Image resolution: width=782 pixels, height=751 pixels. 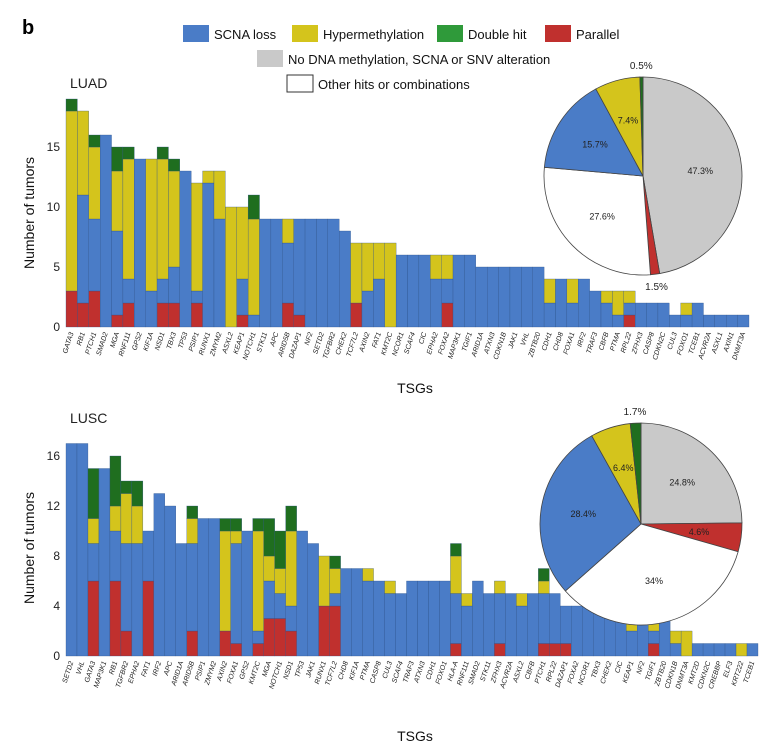 What do you see at coordinates (497, 34) in the screenshot?
I see `legend-label-double: Double hit` at bounding box center [497, 34].